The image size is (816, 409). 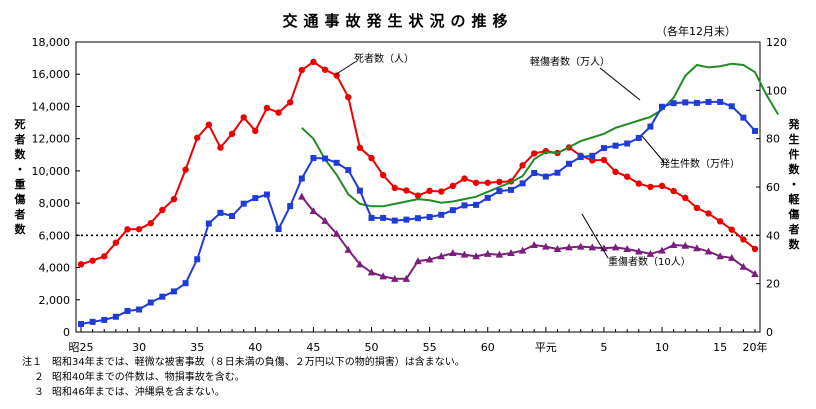 I want to click on footnote-mark: 注１, so click(x=32, y=362).